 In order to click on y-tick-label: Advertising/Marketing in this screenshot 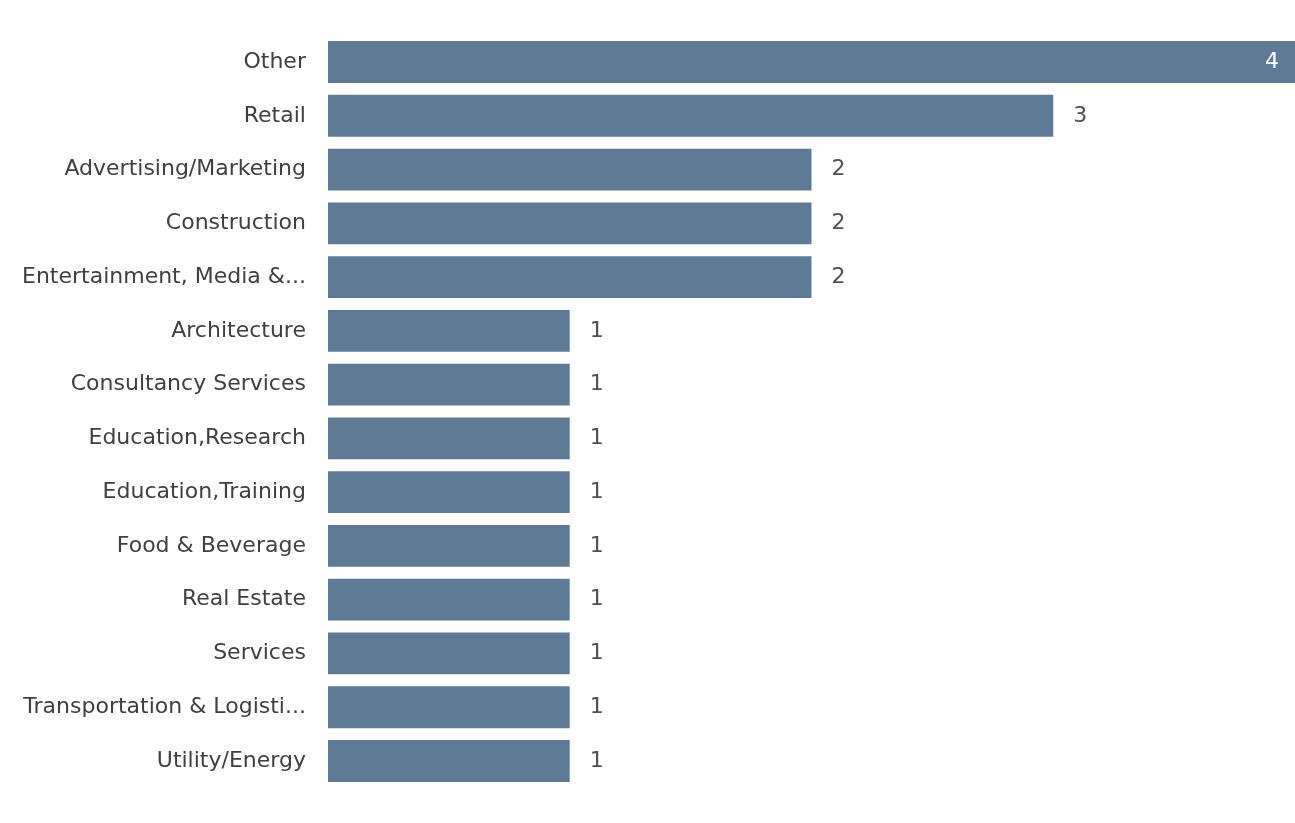, I will do `click(185, 168)`.